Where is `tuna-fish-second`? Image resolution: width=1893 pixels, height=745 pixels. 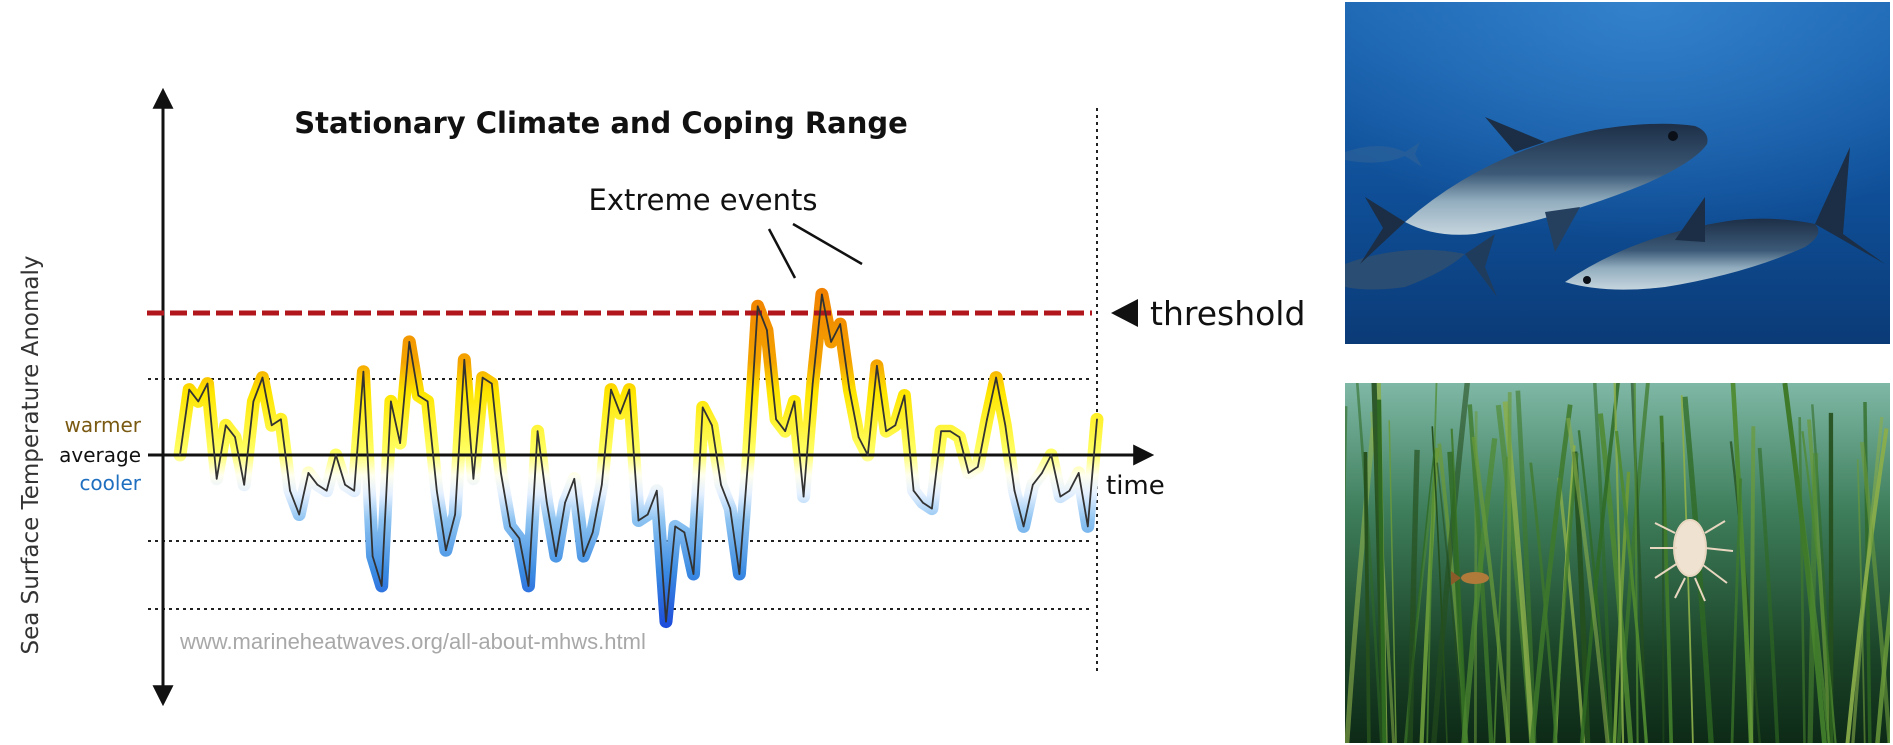 tuna-fish-second is located at coordinates (1725, 218).